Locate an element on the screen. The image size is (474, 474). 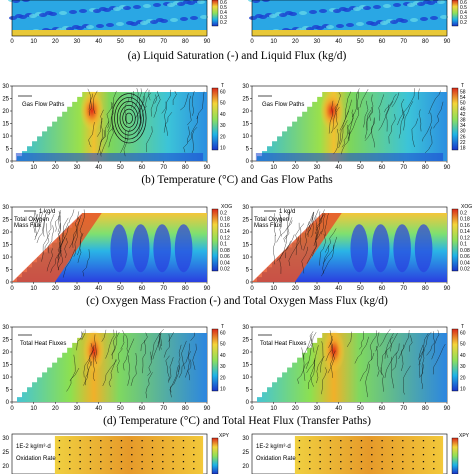
panel-d-colorbar-label: 40 is located at coordinates (463, 356).